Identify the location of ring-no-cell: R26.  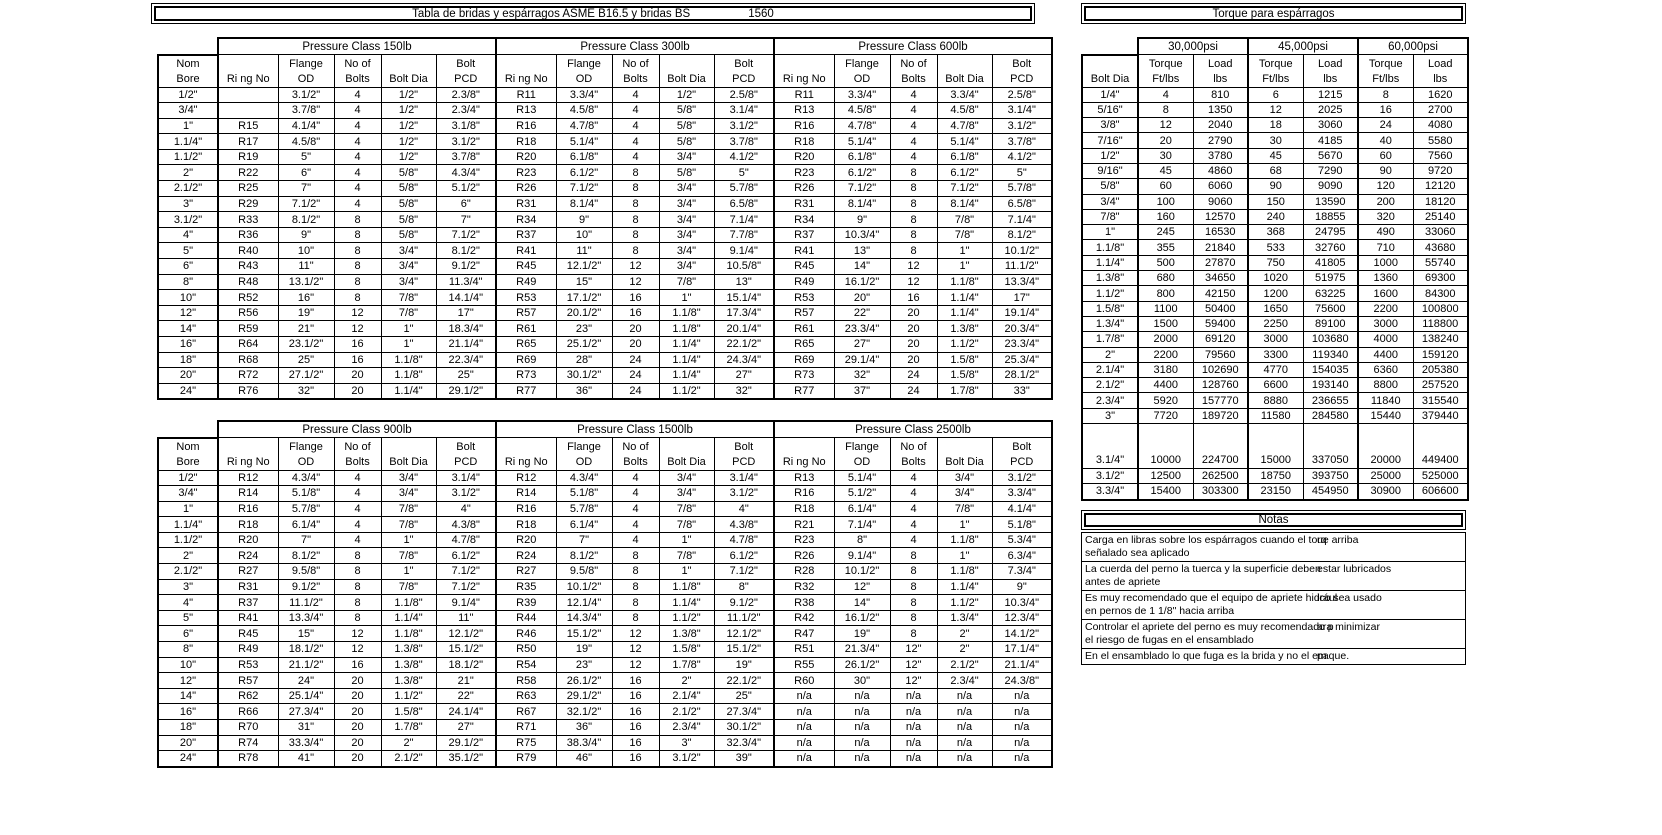
(804, 556).